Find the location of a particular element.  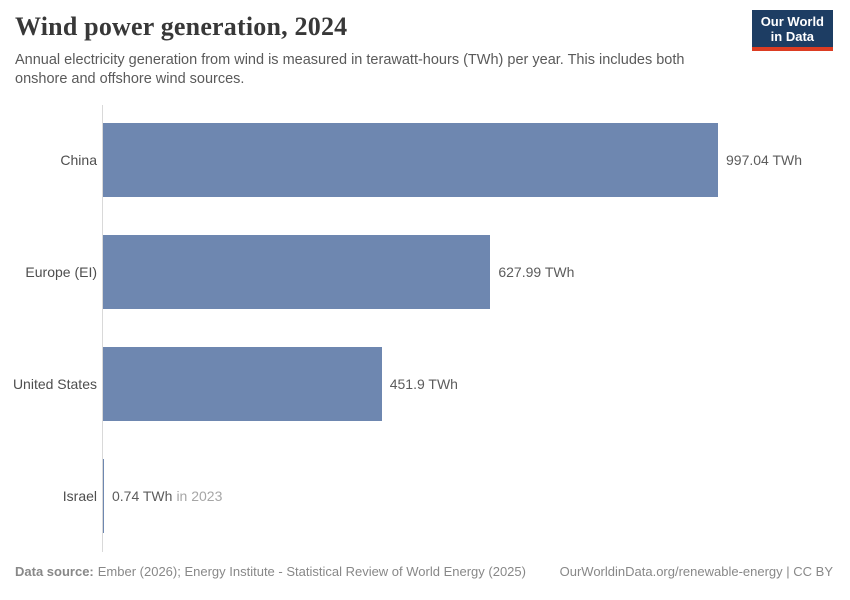

entity-label: Europe (EI) is located at coordinates (61, 272).